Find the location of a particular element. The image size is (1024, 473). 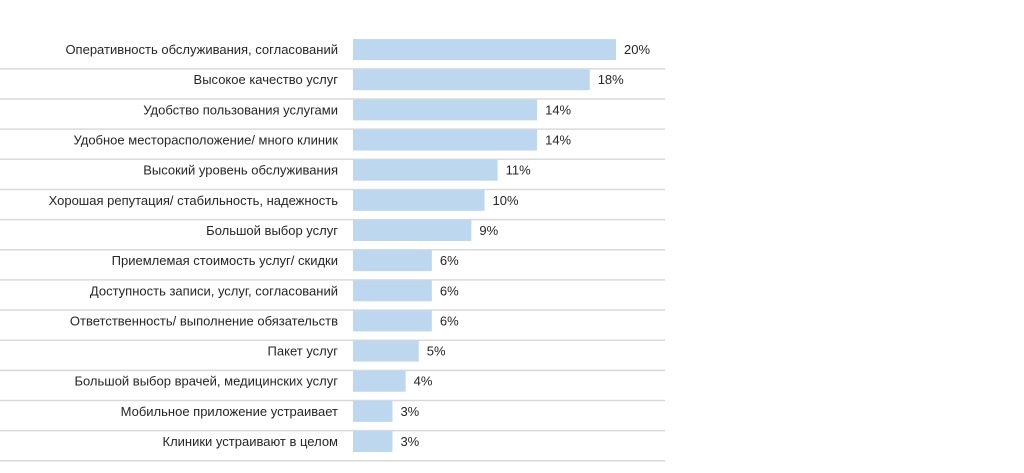

category-label: Большой выбор услуг is located at coordinates (272, 230).